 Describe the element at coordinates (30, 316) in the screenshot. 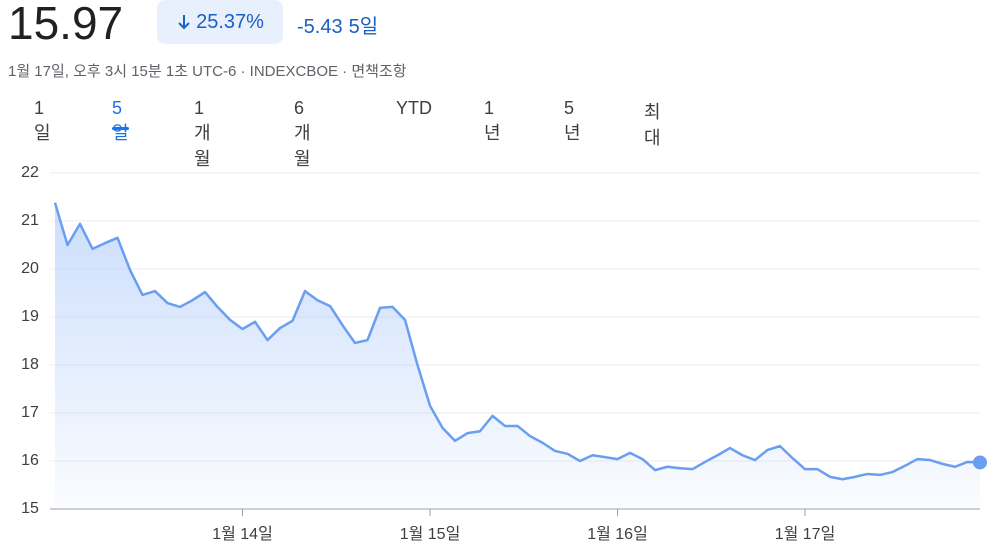

I see `y-tick-label: 19` at that location.